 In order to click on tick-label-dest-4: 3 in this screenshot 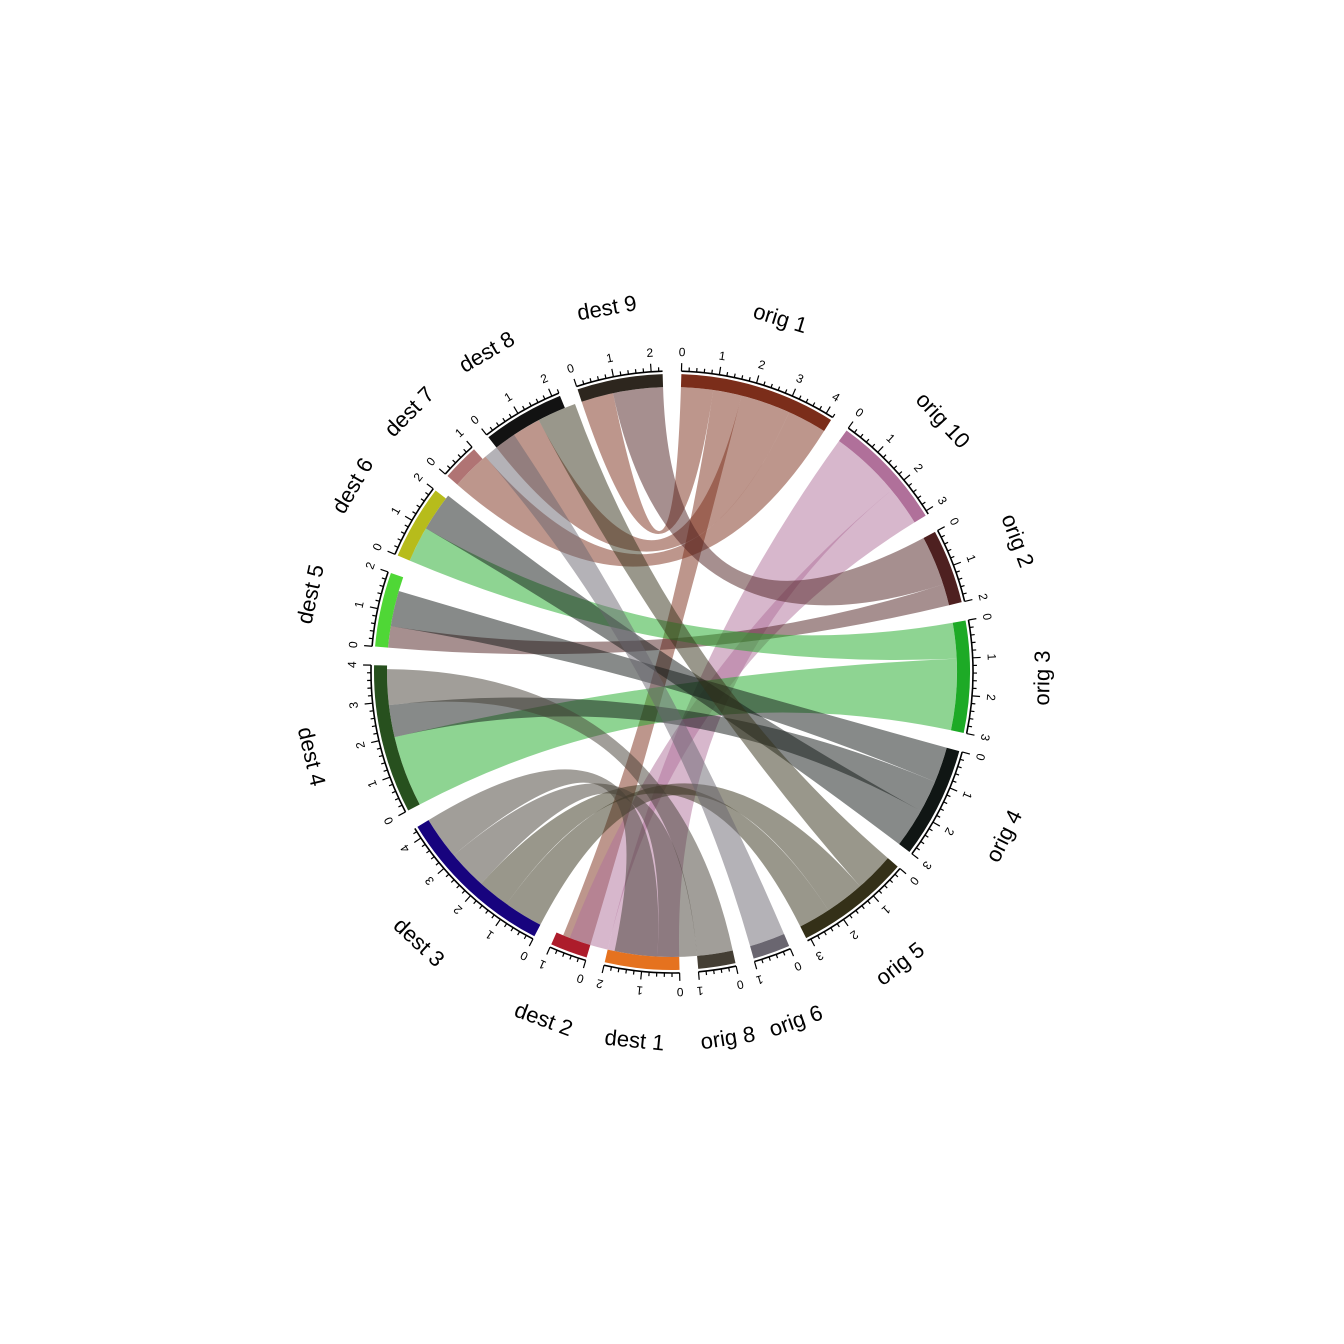, I will do `click(353, 705)`.